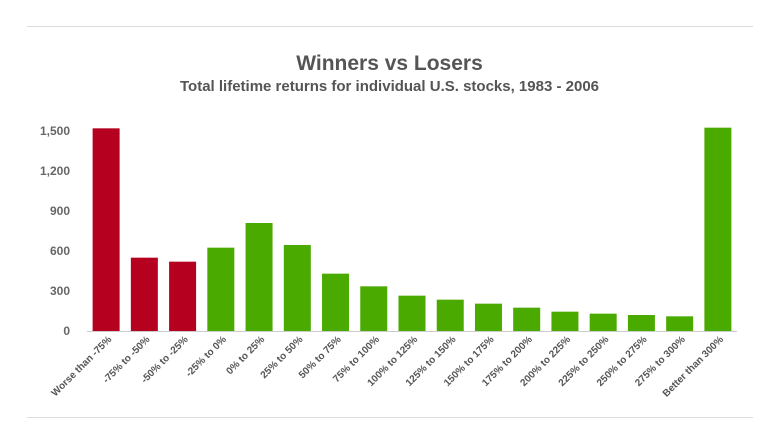 This screenshot has width=779, height=438. I want to click on chart-title: Winners vs Losers, so click(389, 63).